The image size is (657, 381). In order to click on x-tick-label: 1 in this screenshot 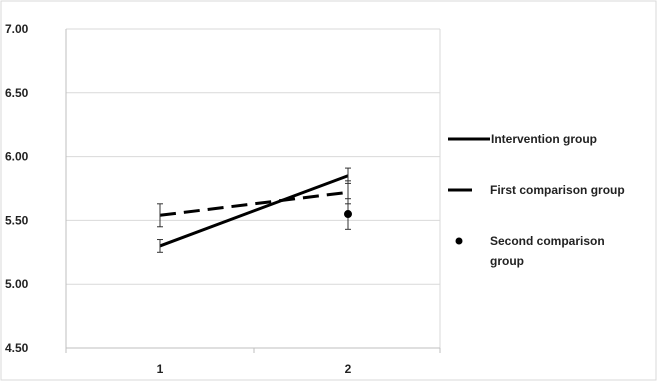, I will do `click(160, 369)`.